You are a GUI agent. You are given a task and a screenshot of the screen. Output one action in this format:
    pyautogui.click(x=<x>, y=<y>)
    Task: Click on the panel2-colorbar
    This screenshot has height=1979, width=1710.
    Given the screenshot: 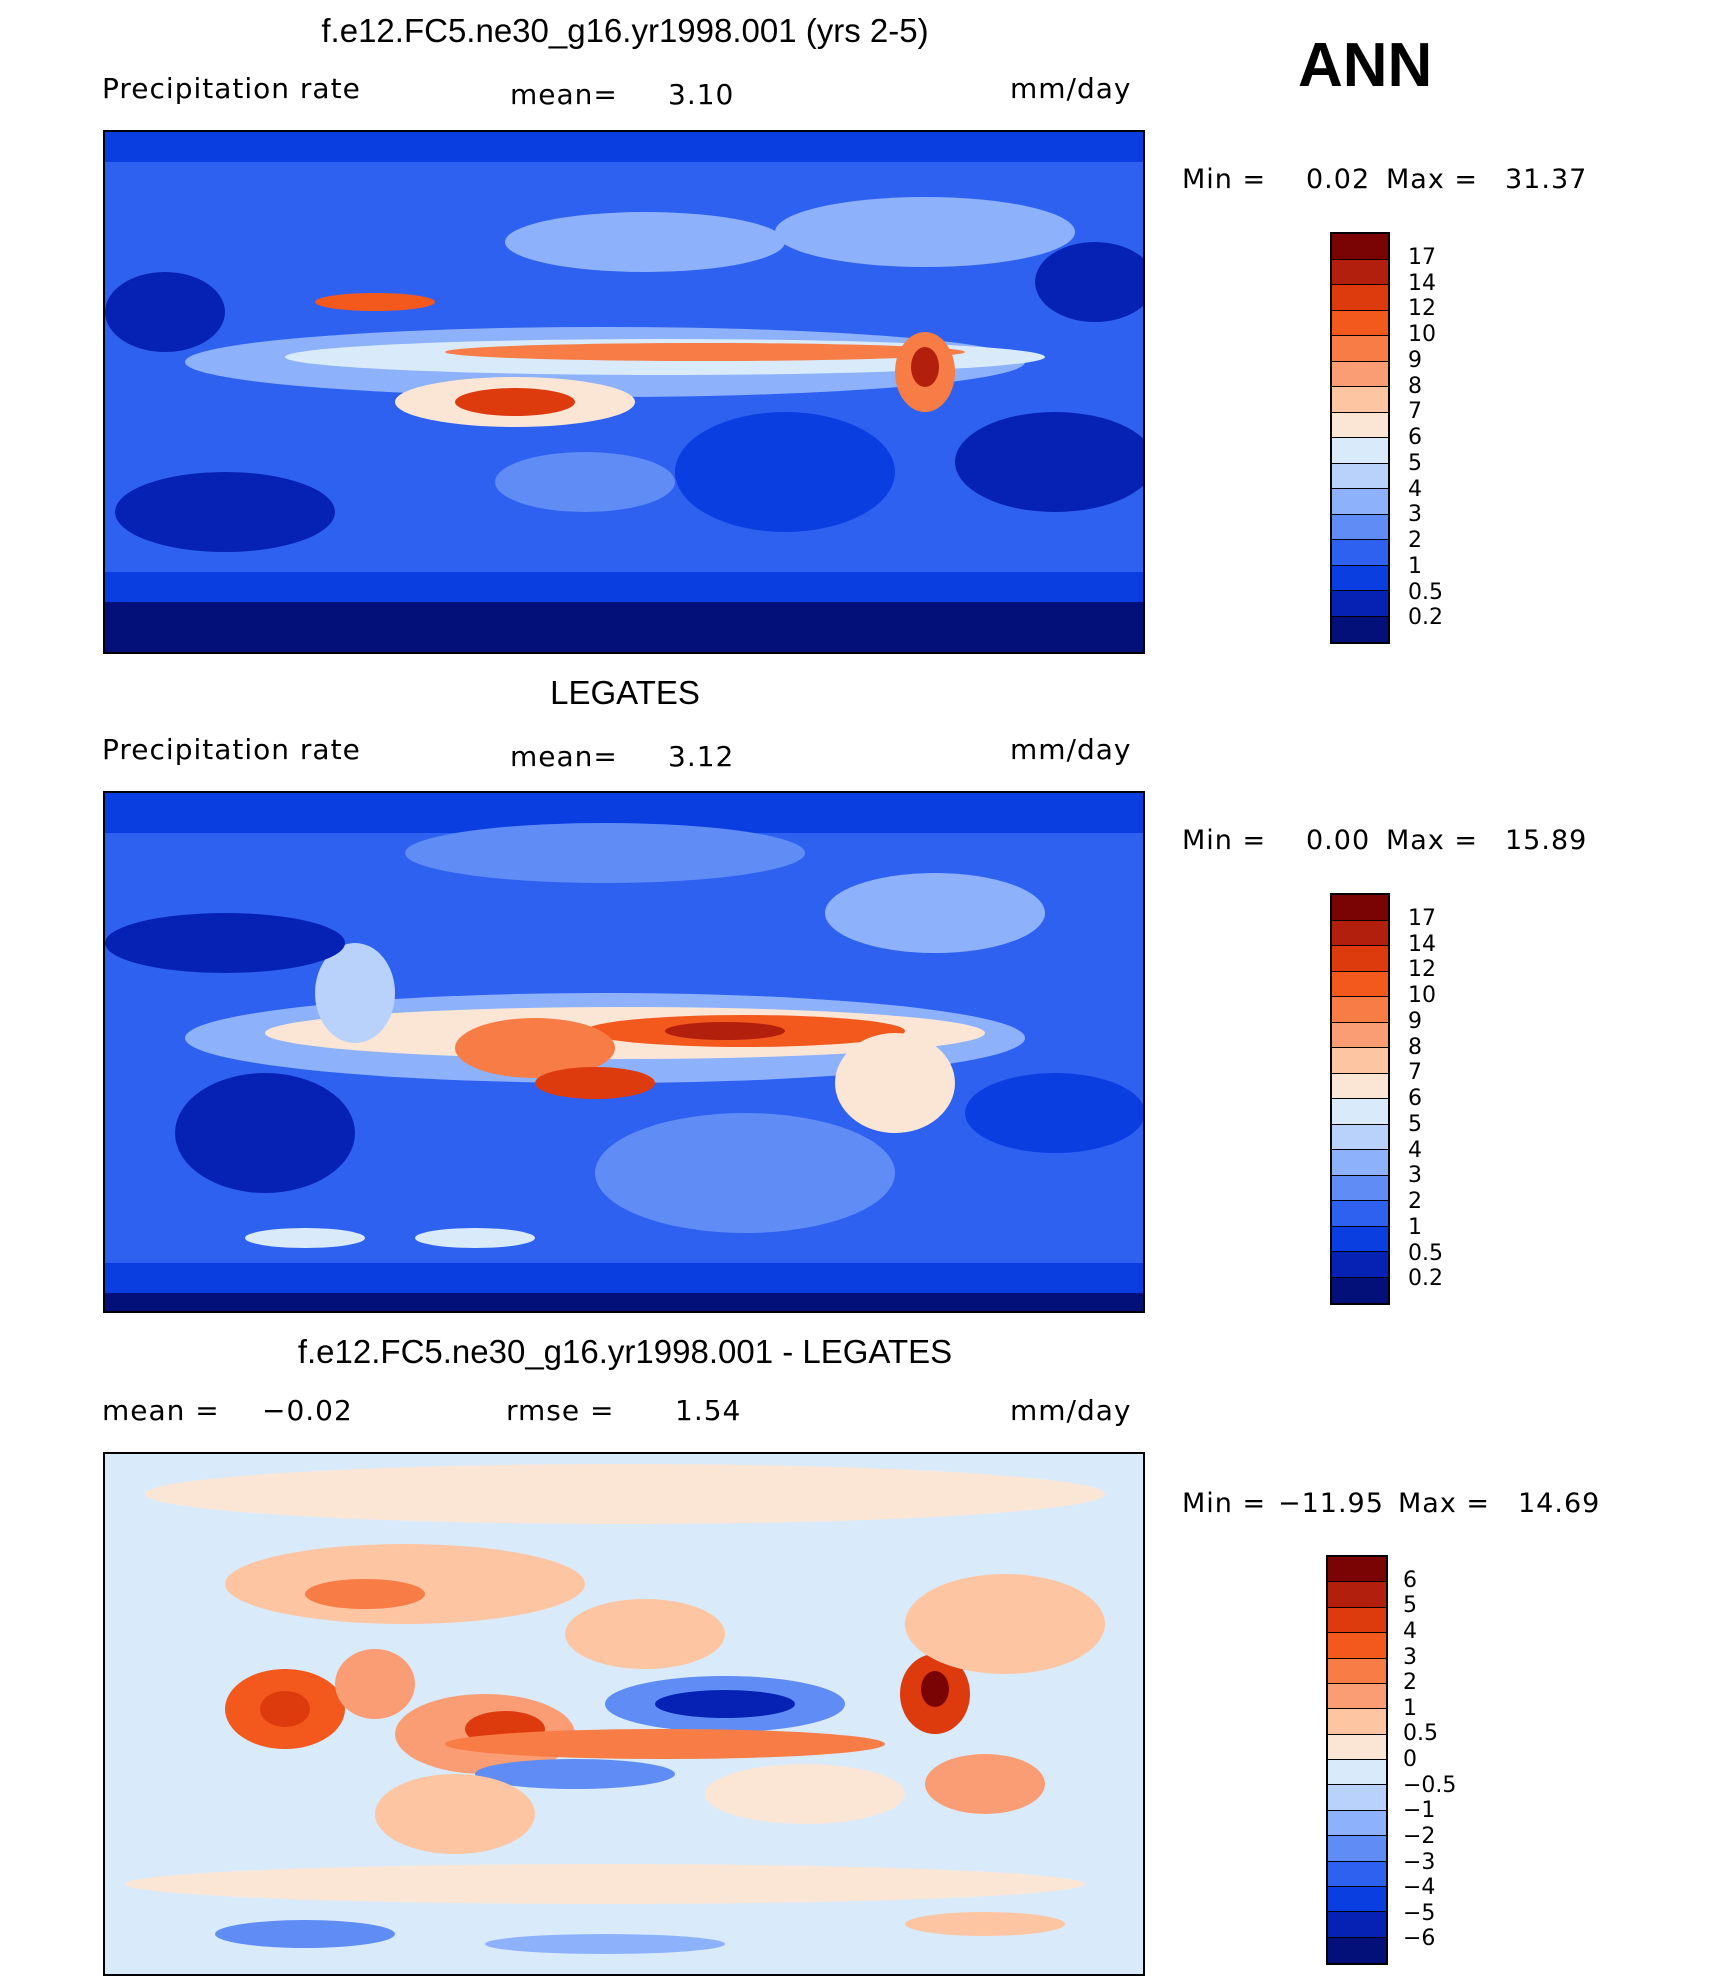 What is the action you would take?
    pyautogui.click(x=1360, y=1099)
    